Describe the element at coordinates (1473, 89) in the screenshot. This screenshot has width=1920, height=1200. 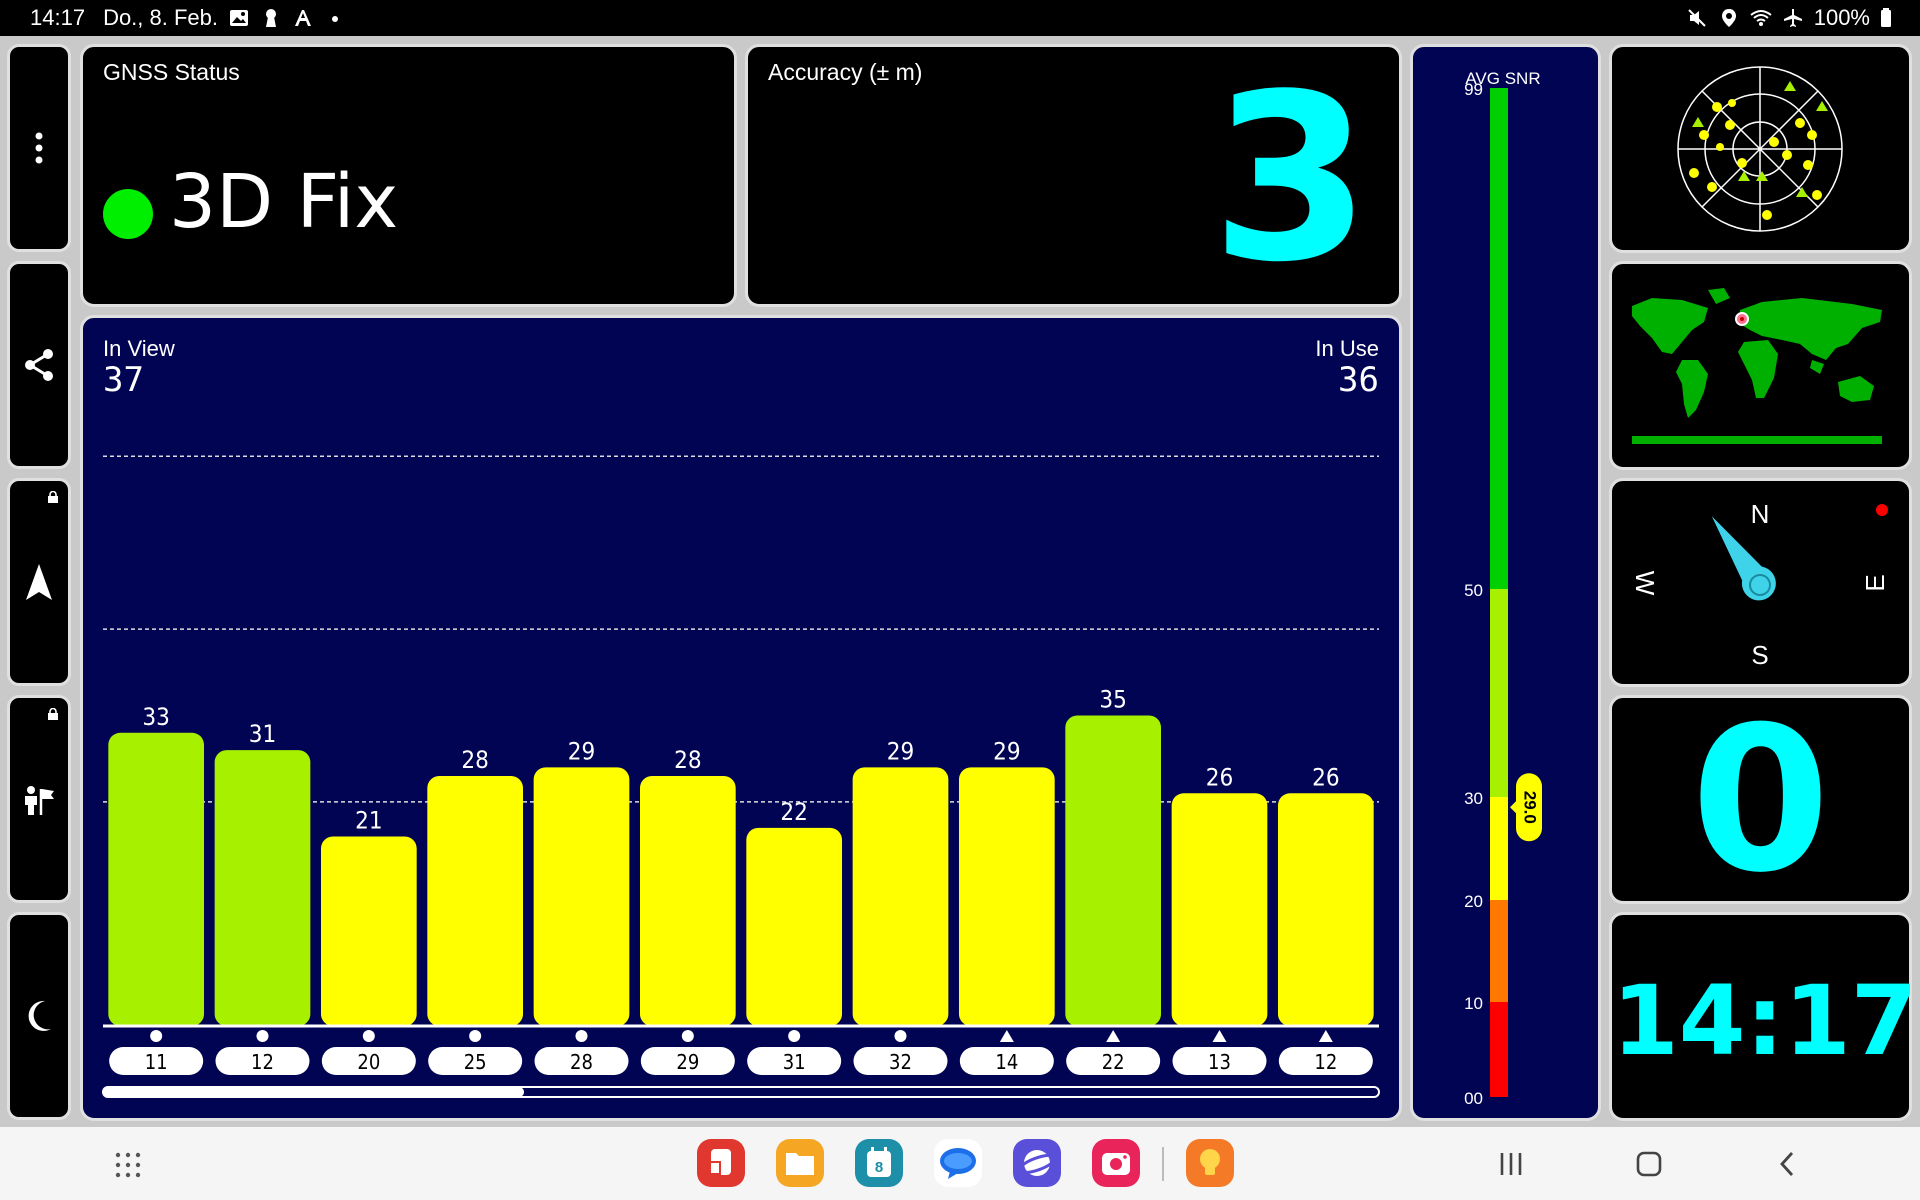
I see `snr-scale-tick-label: 99` at that location.